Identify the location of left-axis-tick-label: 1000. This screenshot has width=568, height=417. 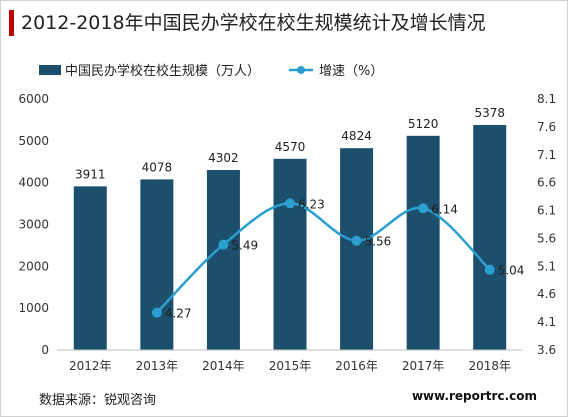
(33, 308).